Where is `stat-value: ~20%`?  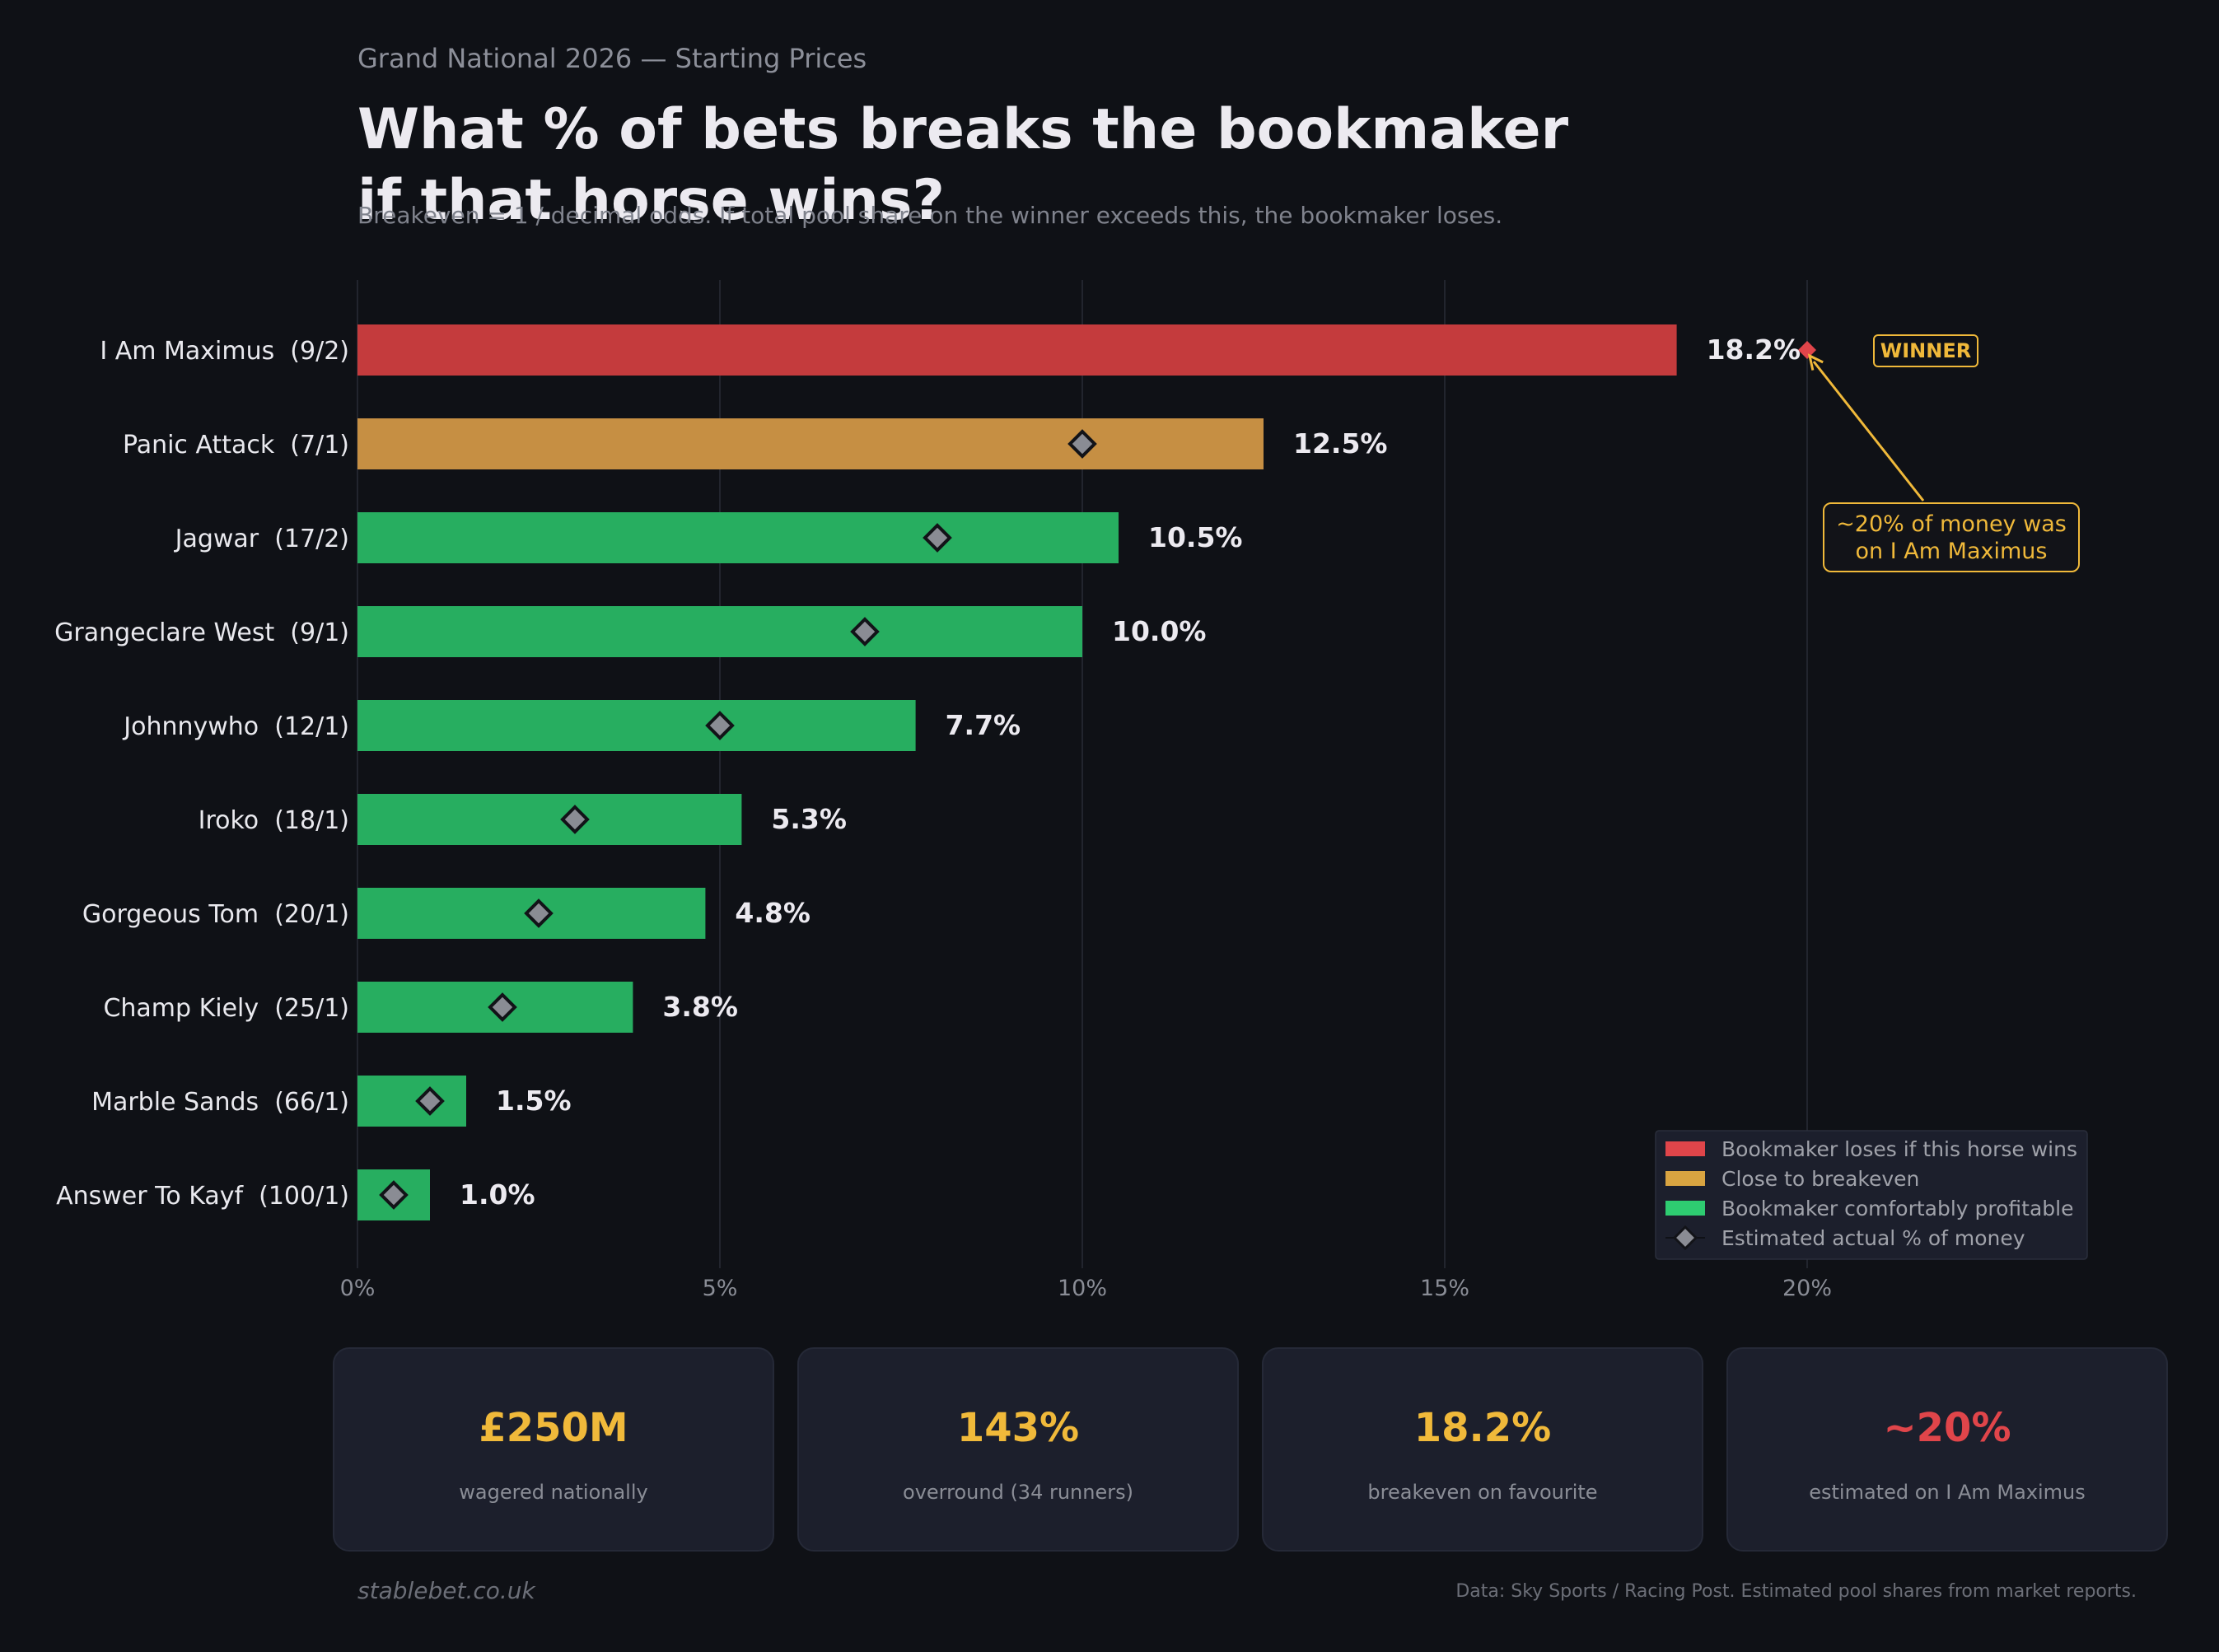 stat-value: ~20% is located at coordinates (1947, 1428).